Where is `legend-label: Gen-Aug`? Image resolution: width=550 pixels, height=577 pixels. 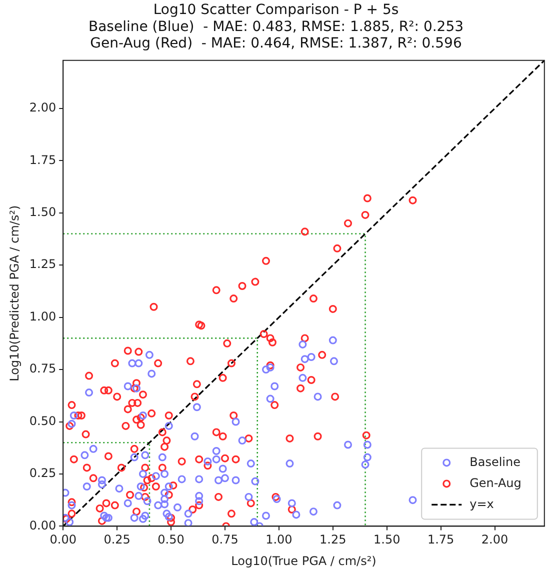 legend-label: Gen-Aug is located at coordinates (496, 483).